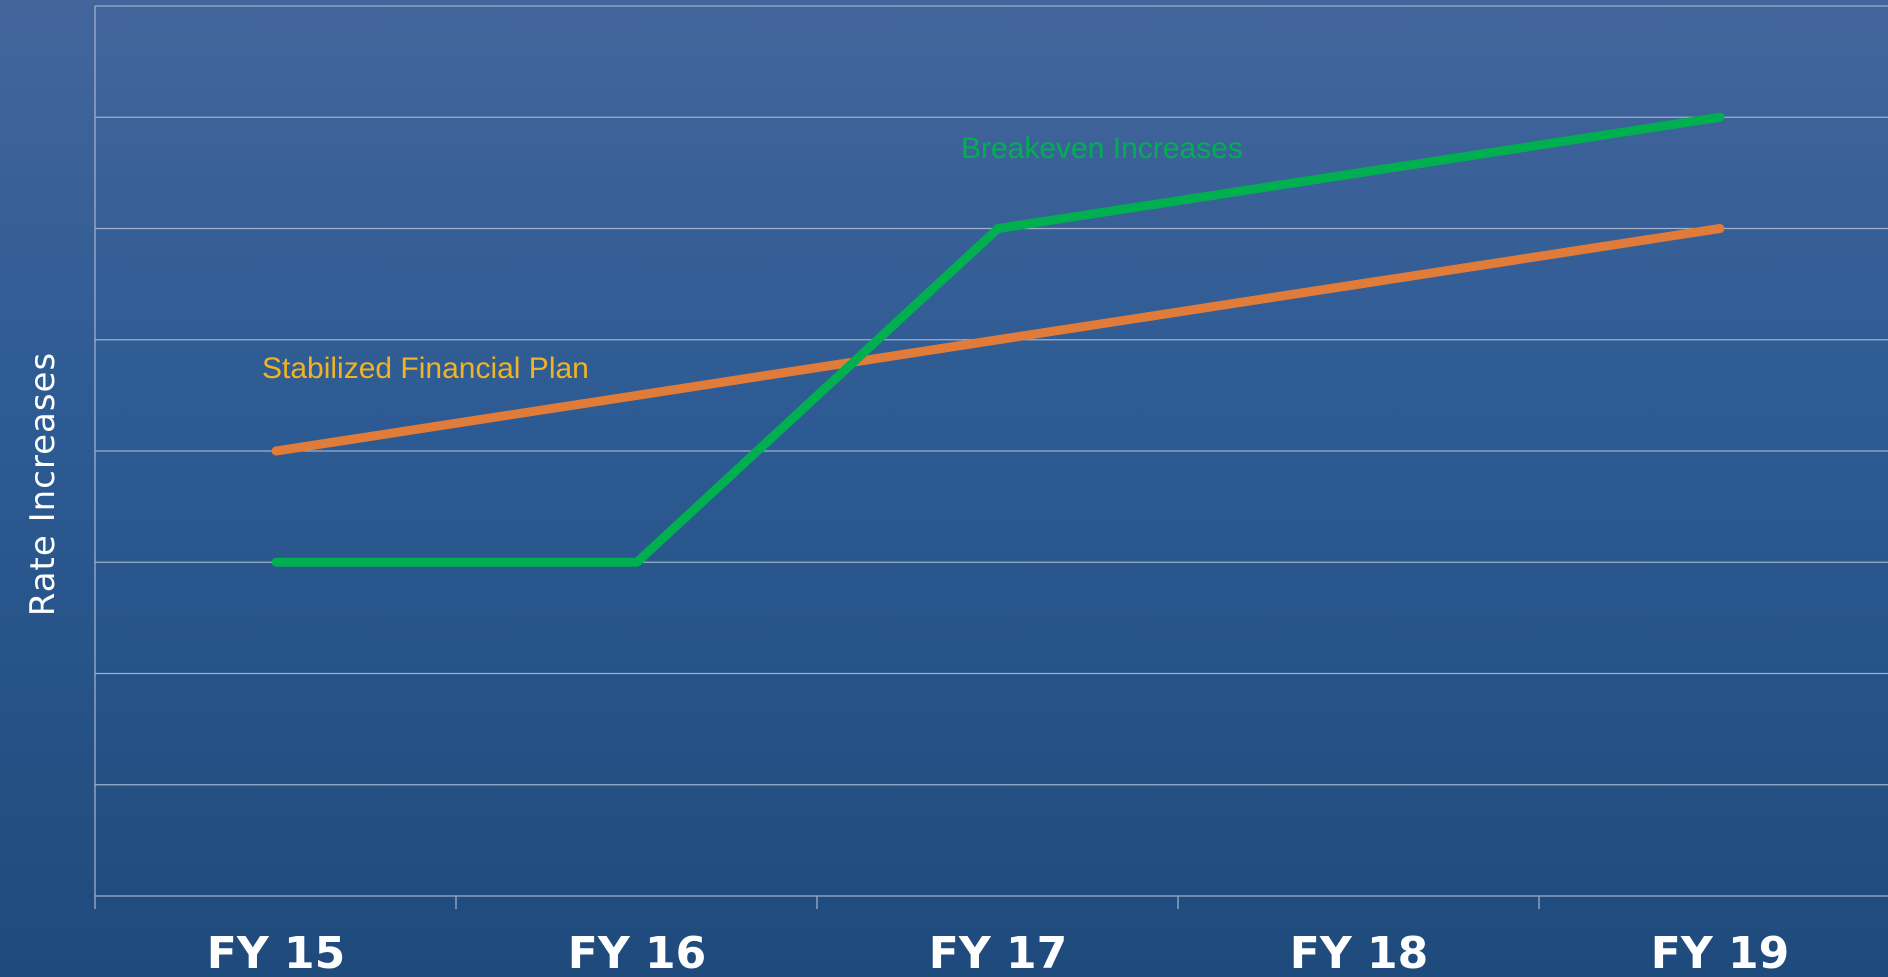 This screenshot has height=977, width=1888. I want to click on series-annotation-0: Stabilized Financial Plan, so click(425, 368).